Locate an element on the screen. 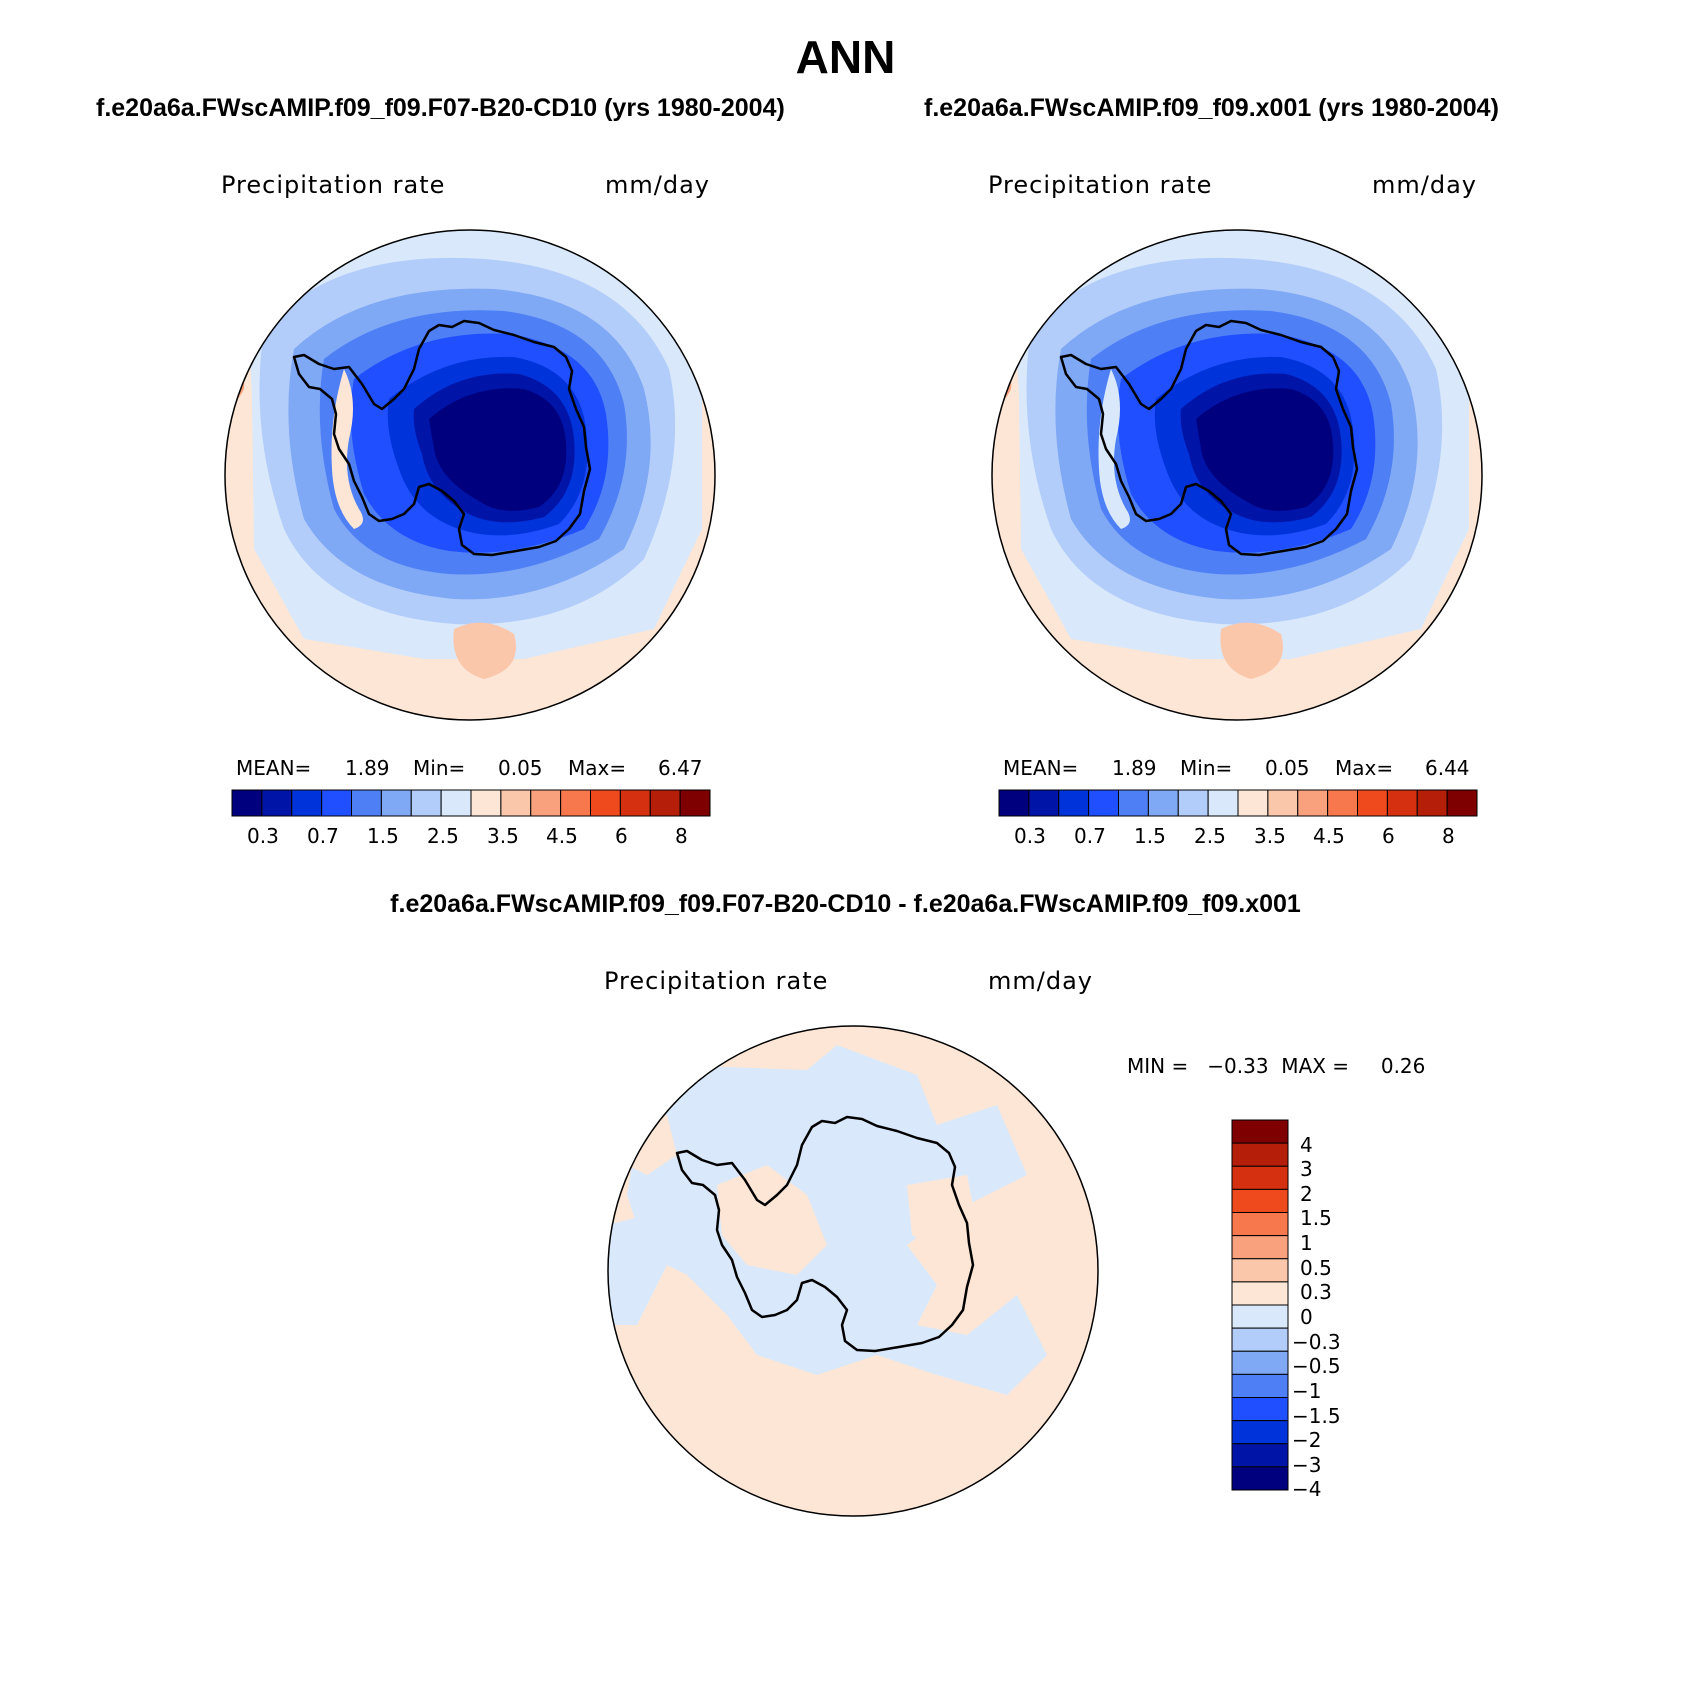 The height and width of the screenshot is (1688, 1691). difference-level-label: −2 is located at coordinates (1307, 1440).